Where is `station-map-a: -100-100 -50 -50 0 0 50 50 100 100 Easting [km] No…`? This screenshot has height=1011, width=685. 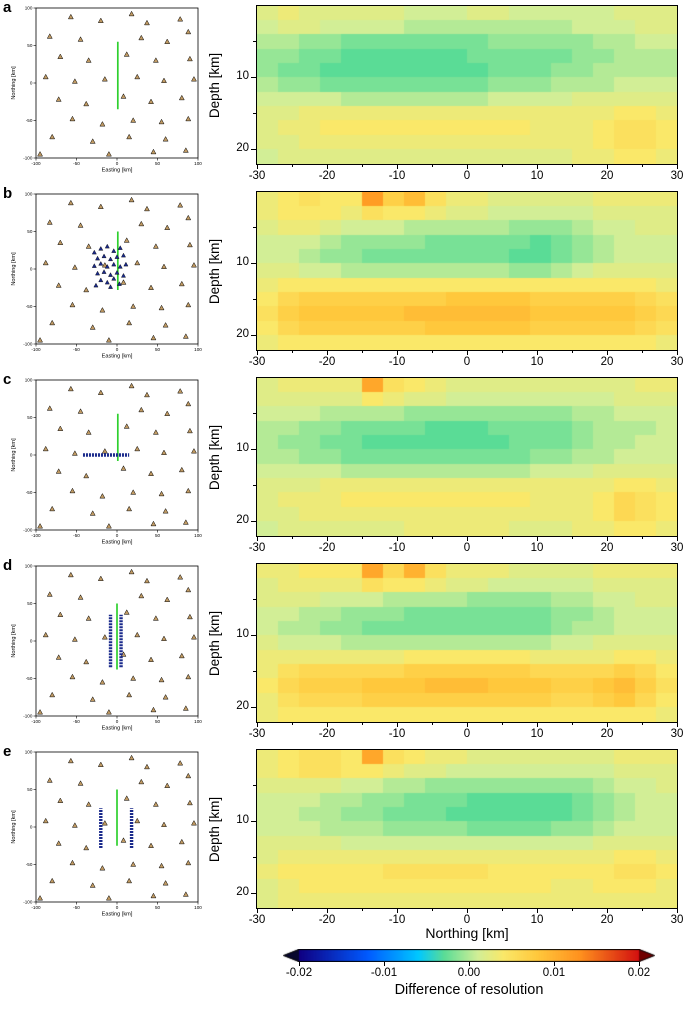 station-map-a: -100-100 -50 -50 0 0 50 50 100 100 Easting [km] No… is located at coordinates (106, 90).